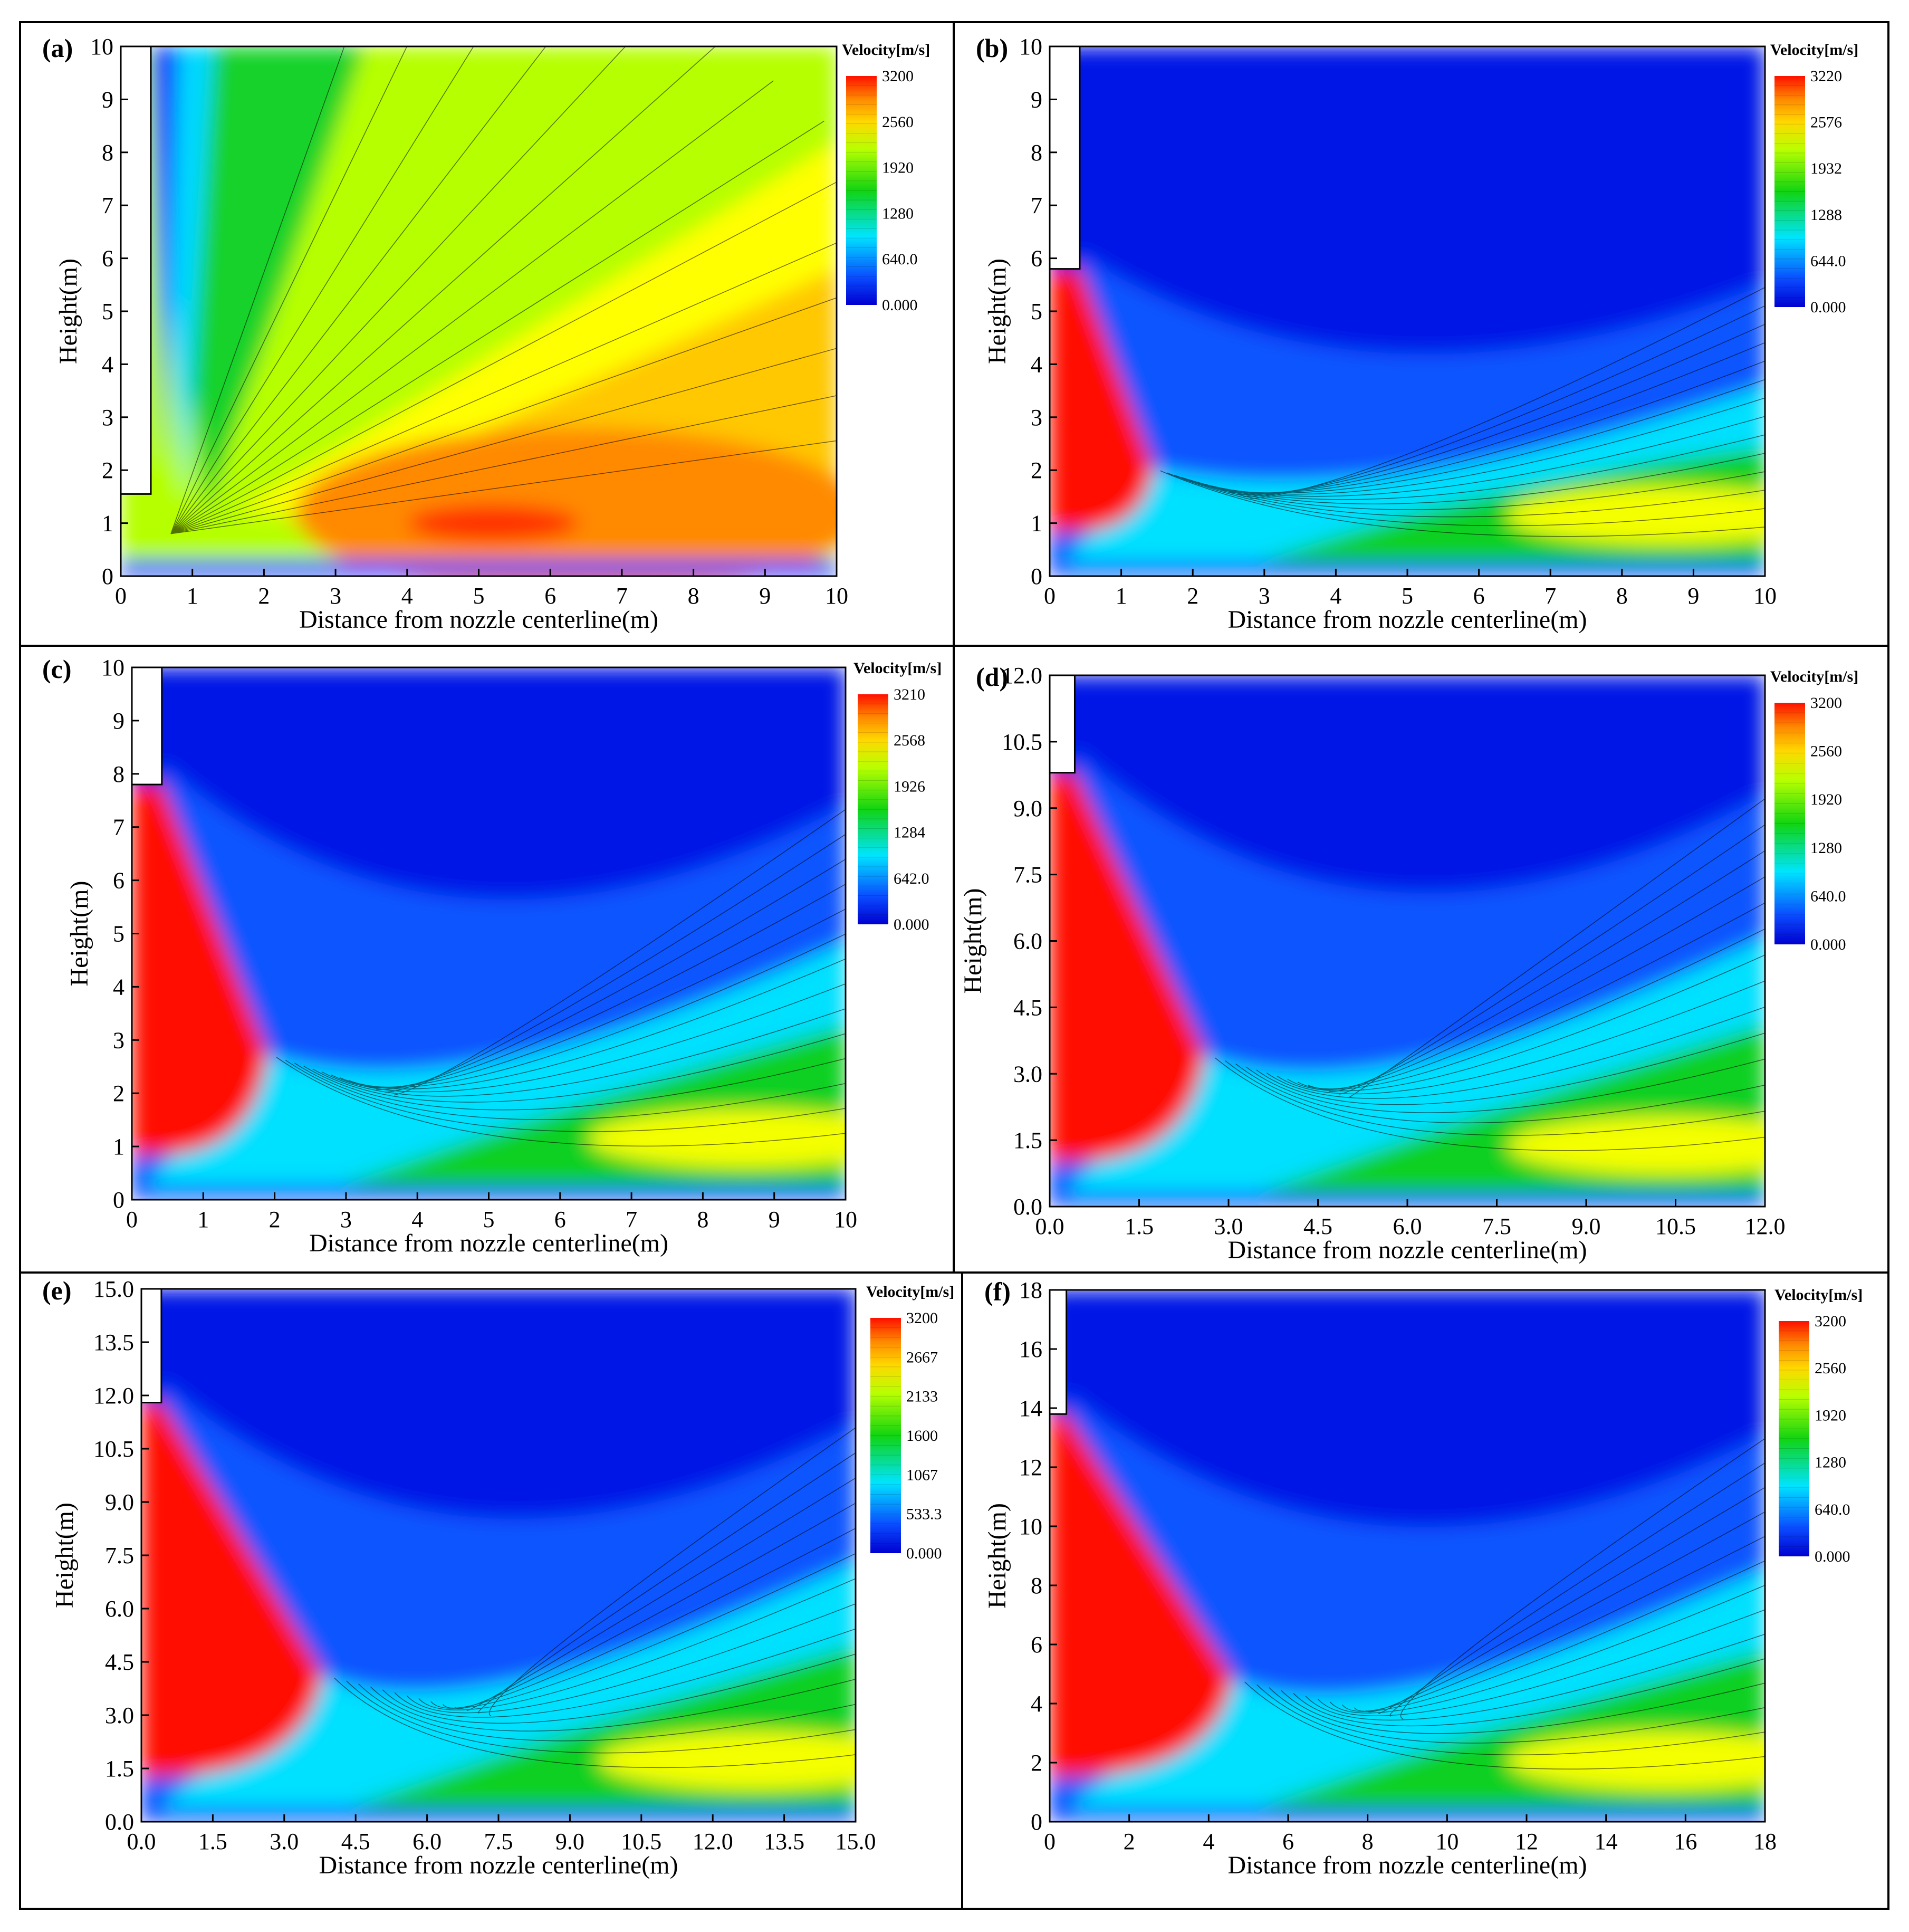 The image size is (1909, 1932). Describe the element at coordinates (1317, 1226) in the screenshot. I see `x-tick-label: 4.5` at that location.